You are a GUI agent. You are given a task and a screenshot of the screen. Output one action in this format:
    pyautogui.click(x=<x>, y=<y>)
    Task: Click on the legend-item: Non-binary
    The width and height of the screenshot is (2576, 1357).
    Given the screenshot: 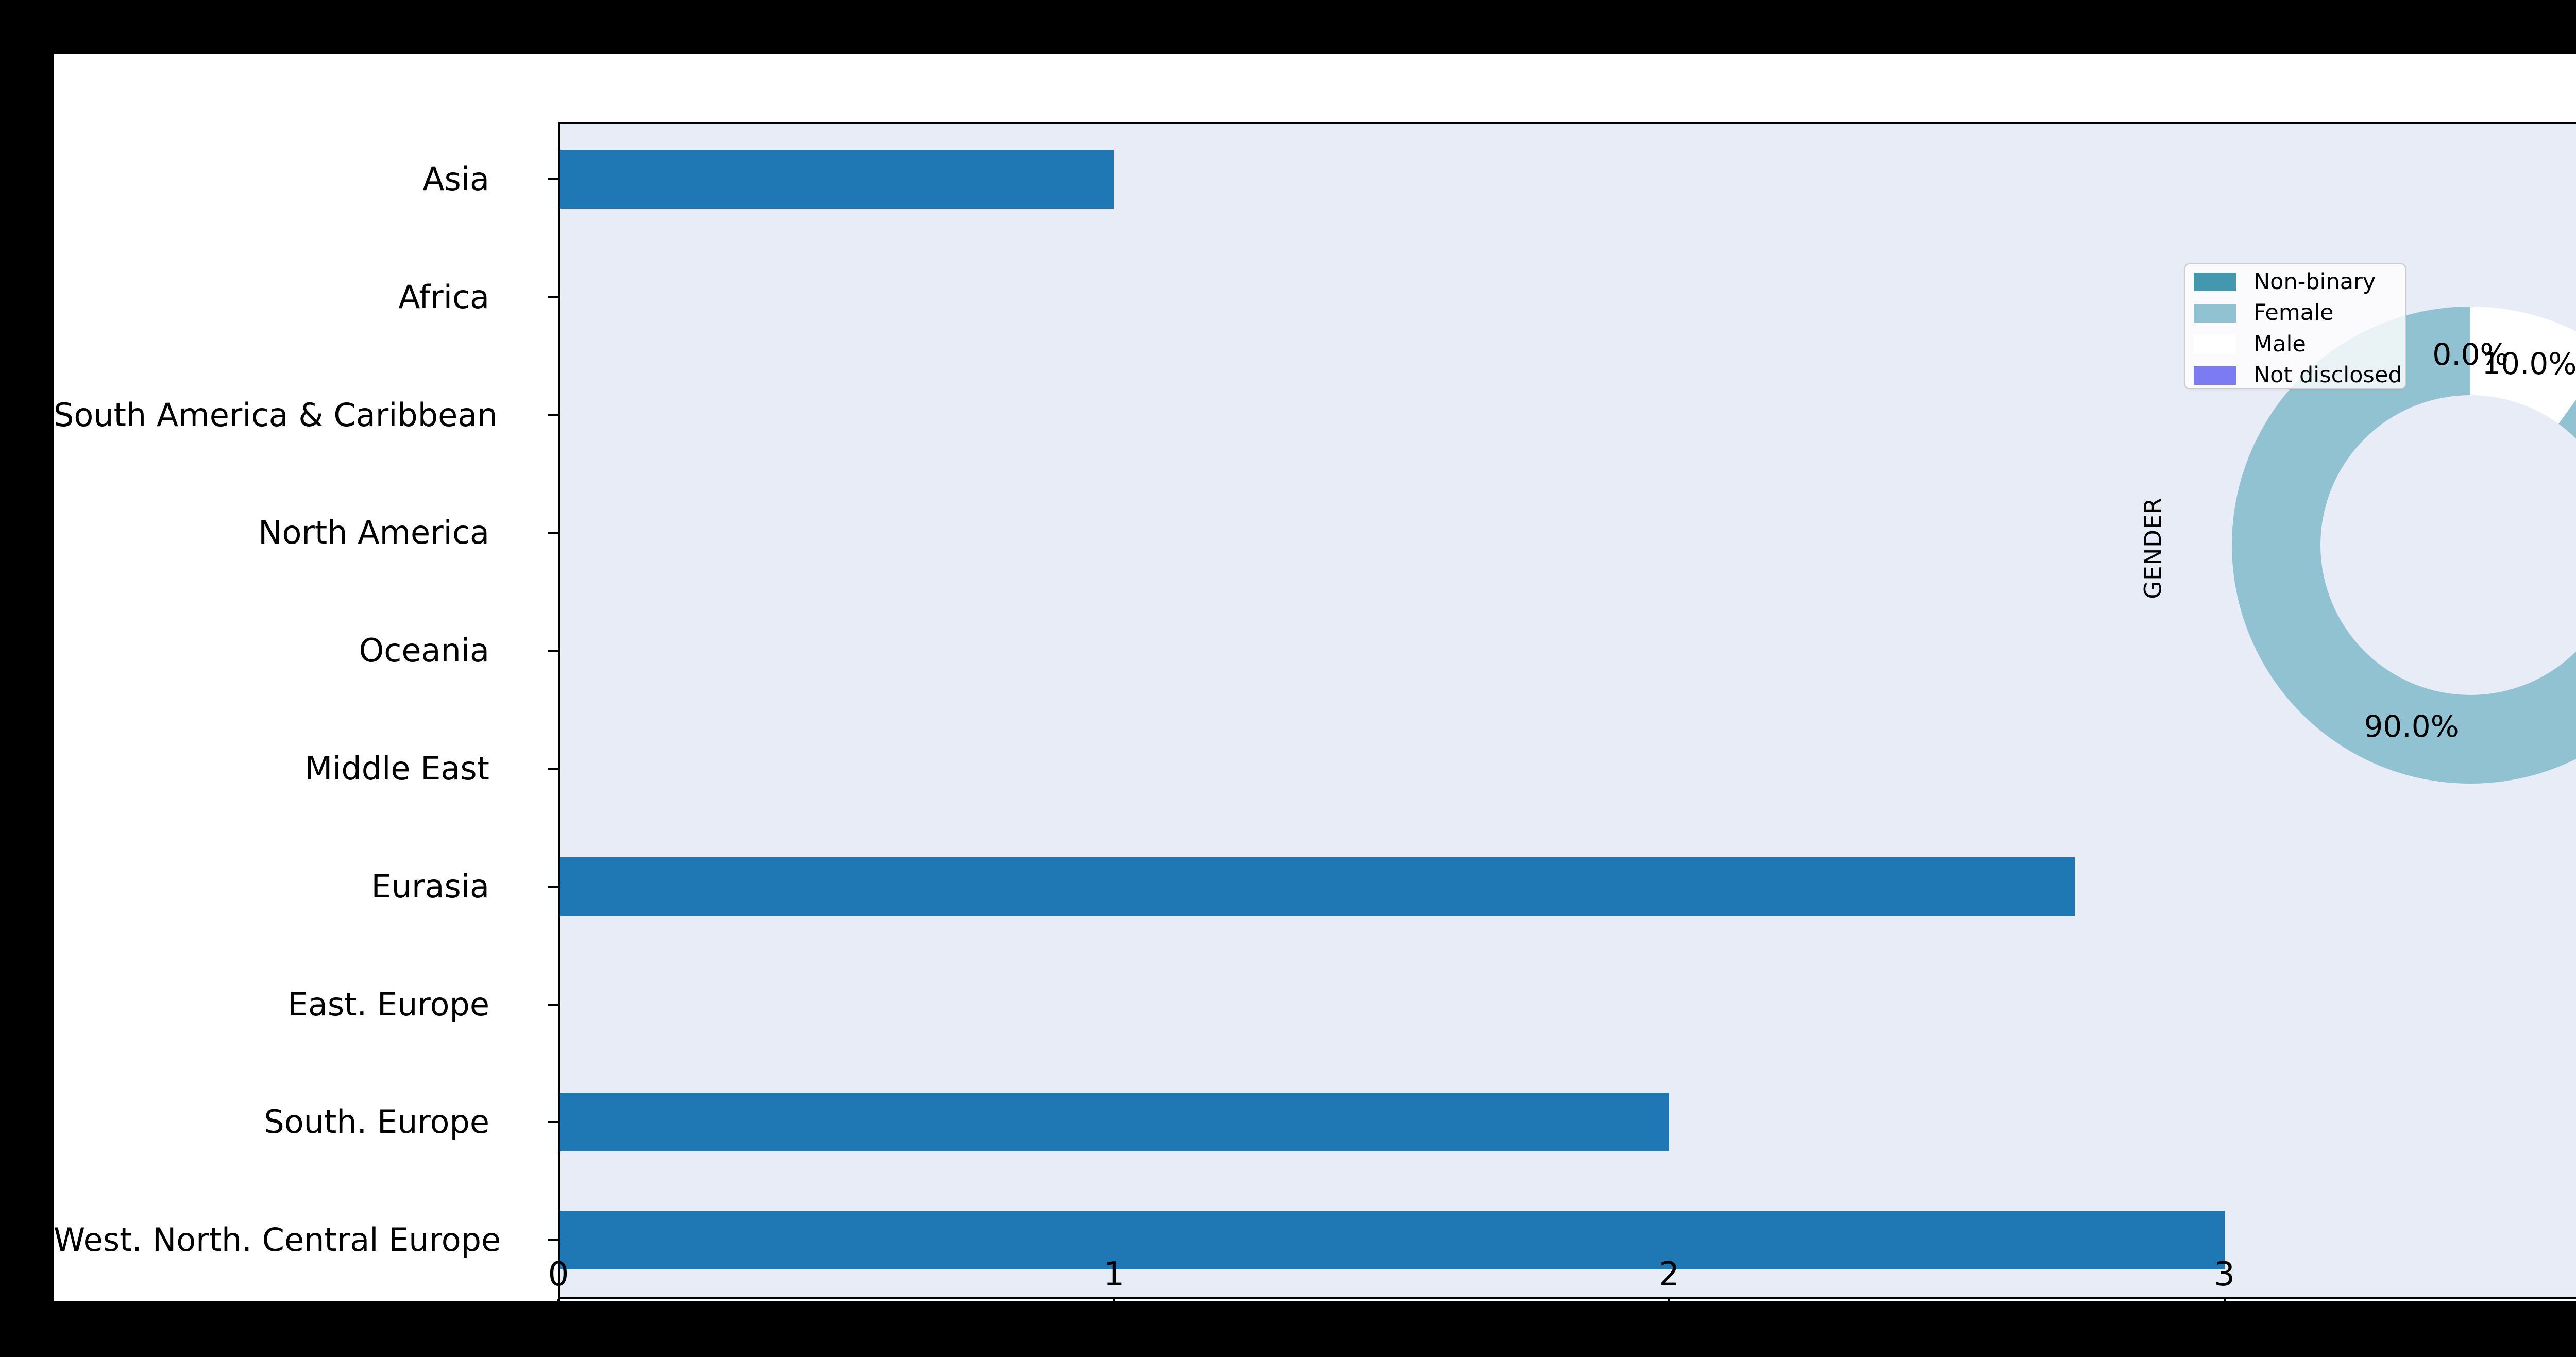 What is the action you would take?
    pyautogui.click(x=2285, y=281)
    